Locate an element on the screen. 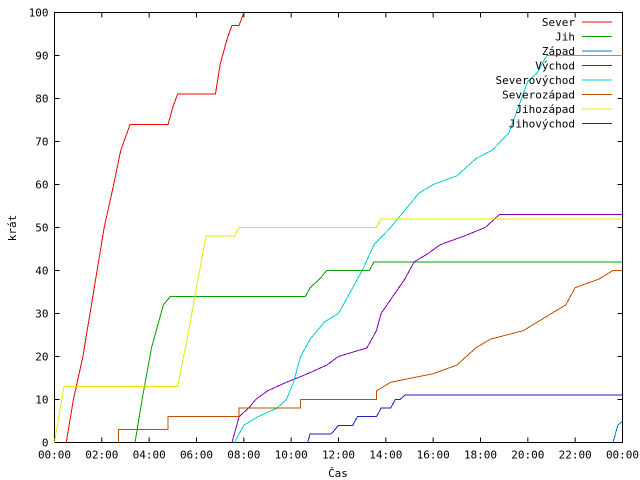 The width and height of the screenshot is (640, 480). x-tick-label: 20:00 is located at coordinates (527, 455).